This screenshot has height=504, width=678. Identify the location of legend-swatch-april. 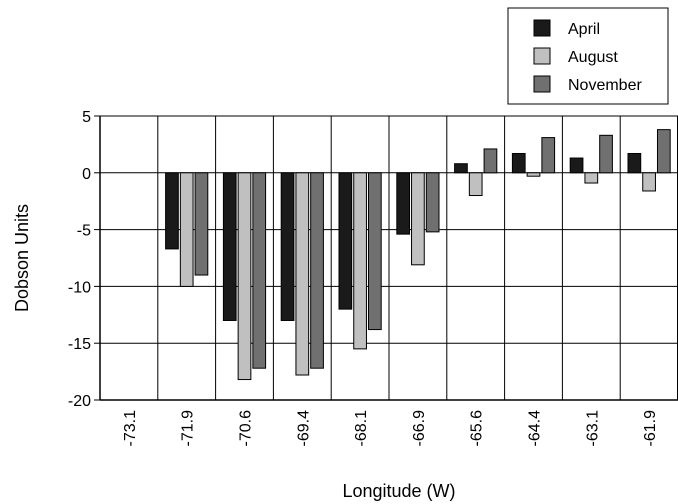
(542, 28).